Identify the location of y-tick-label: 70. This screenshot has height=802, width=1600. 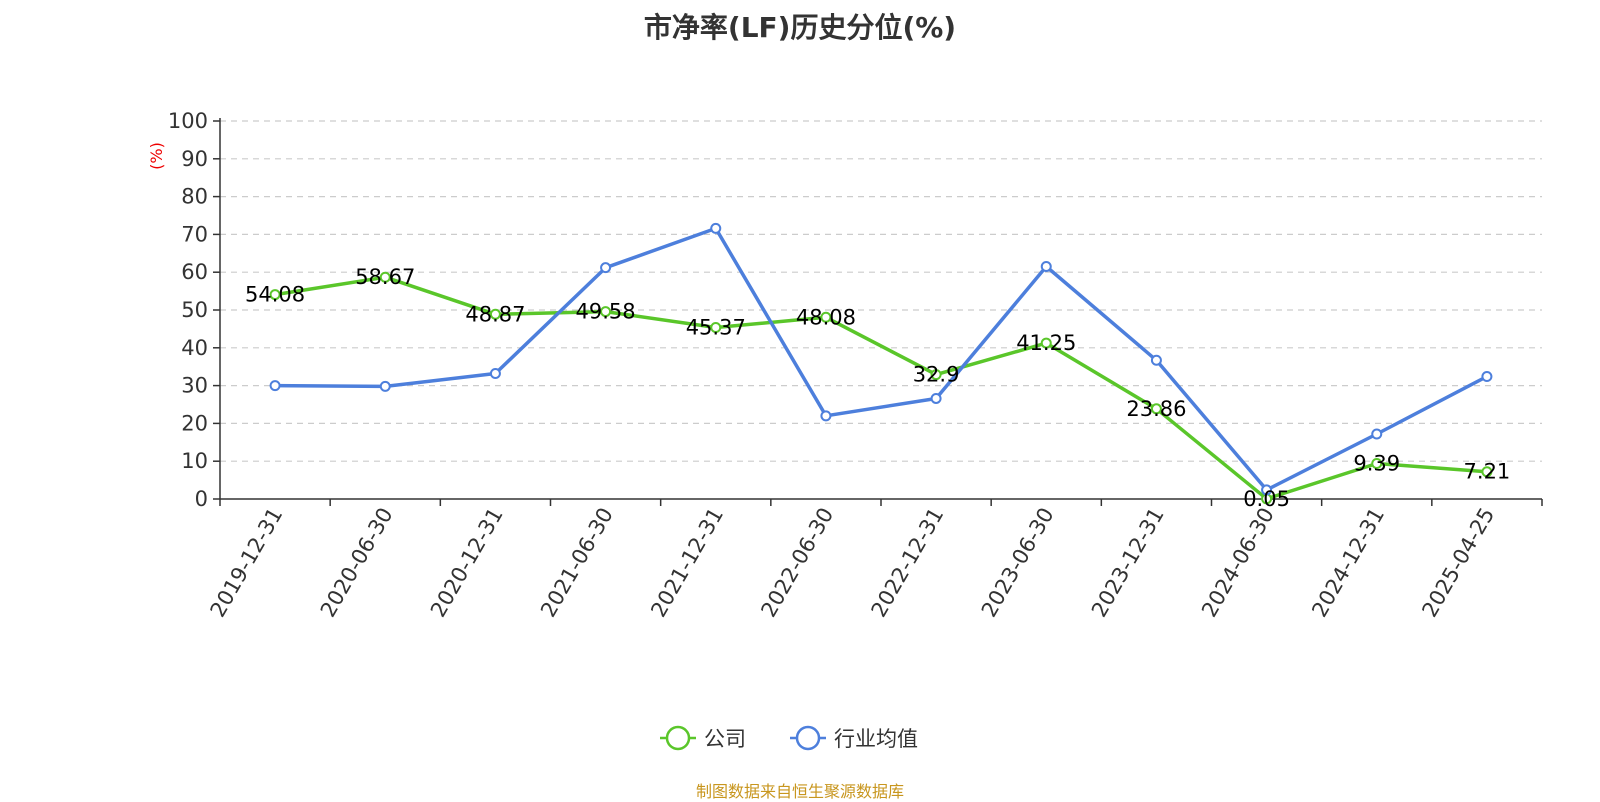
(194, 234).